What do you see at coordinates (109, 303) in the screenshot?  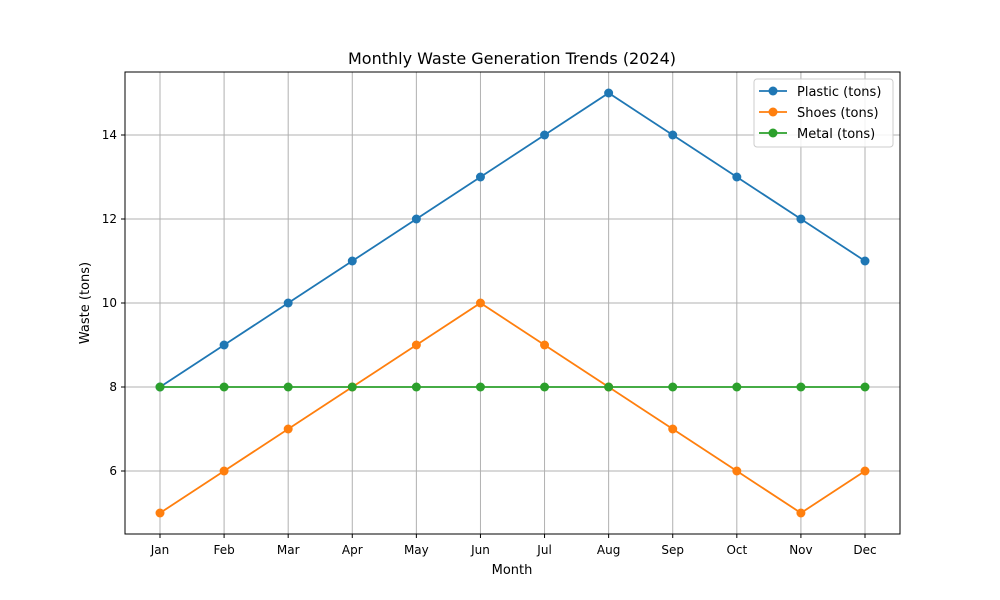 I see `y-tick-label: 10` at bounding box center [109, 303].